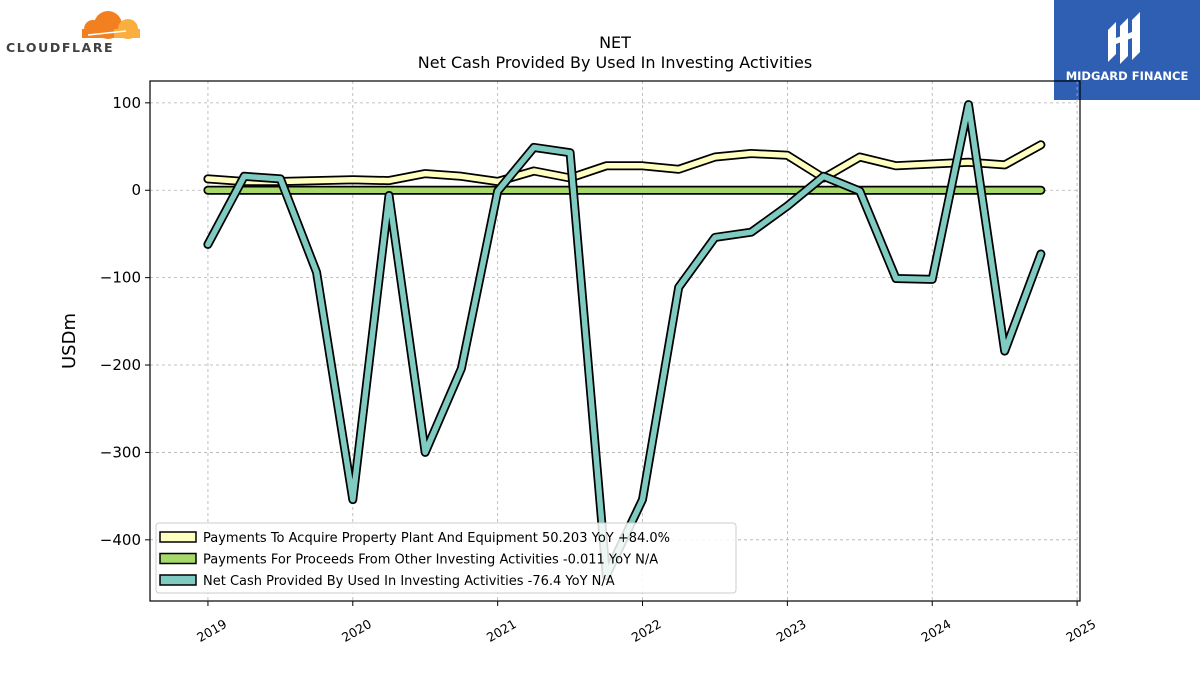 This screenshot has height=675, width=1200. I want to click on x-axis-ticks: 2019 2020 2021 2022 2023 2024 2025, so click(646, 623).